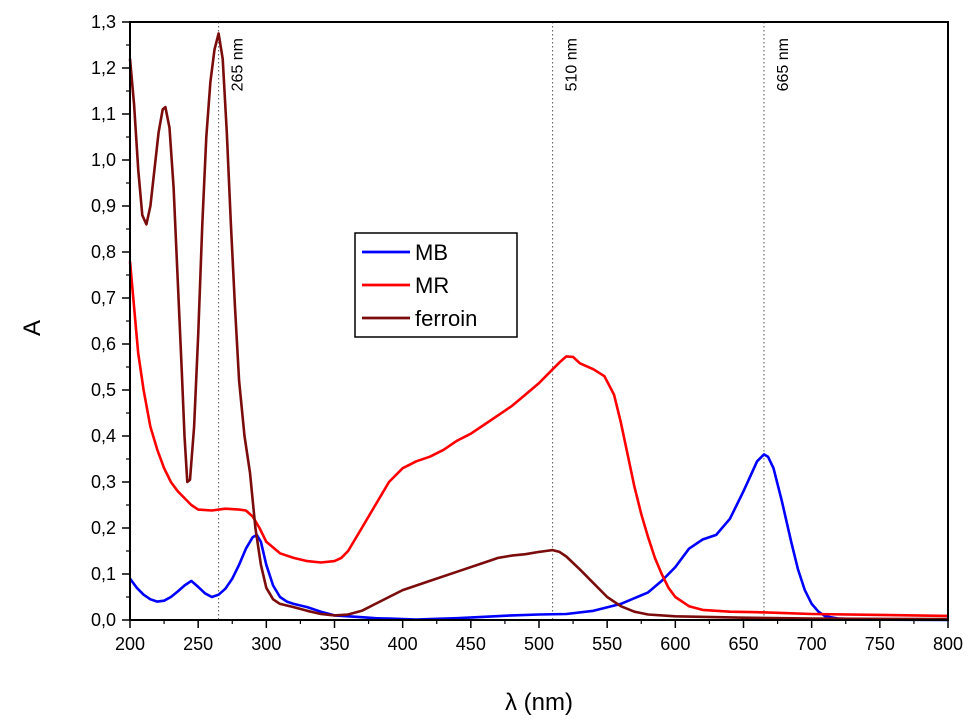  What do you see at coordinates (607, 644) in the screenshot?
I see `x-tick-label: 550` at bounding box center [607, 644].